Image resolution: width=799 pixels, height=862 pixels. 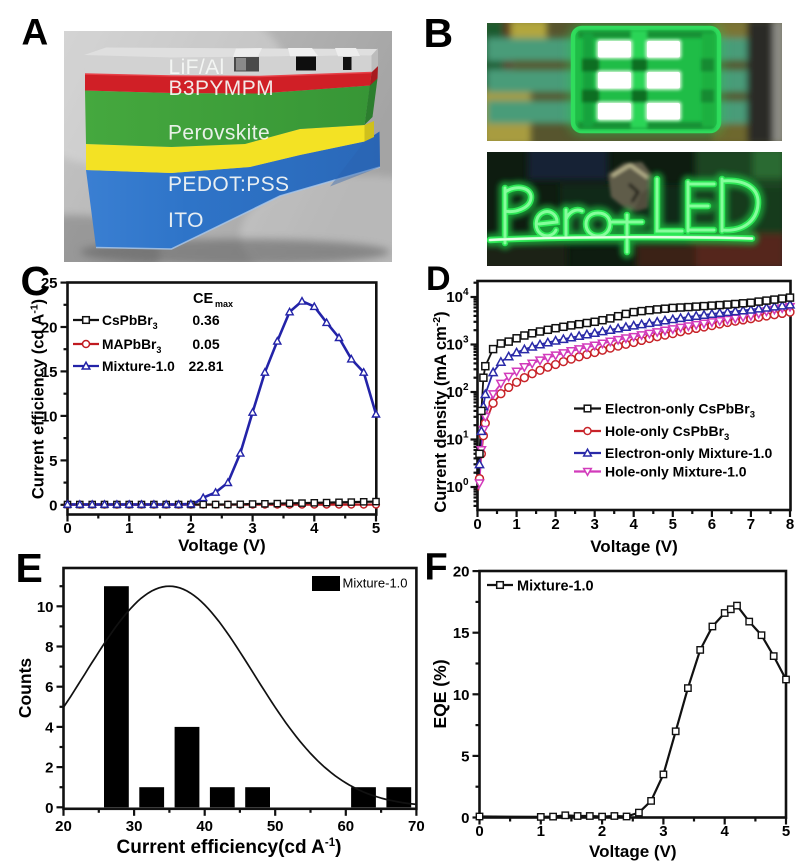 What do you see at coordinates (228, 184) in the screenshot?
I see `svg-text: PEDOT:PSS` at bounding box center [228, 184].